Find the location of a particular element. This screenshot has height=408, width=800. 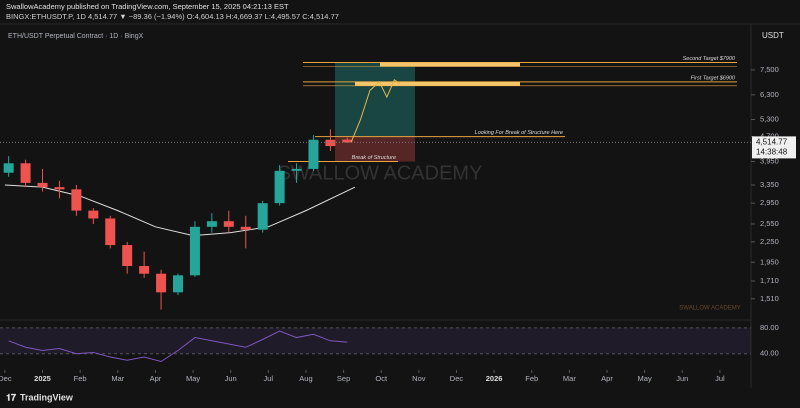

y-tick-label: 1,950 is located at coordinates (769, 261).